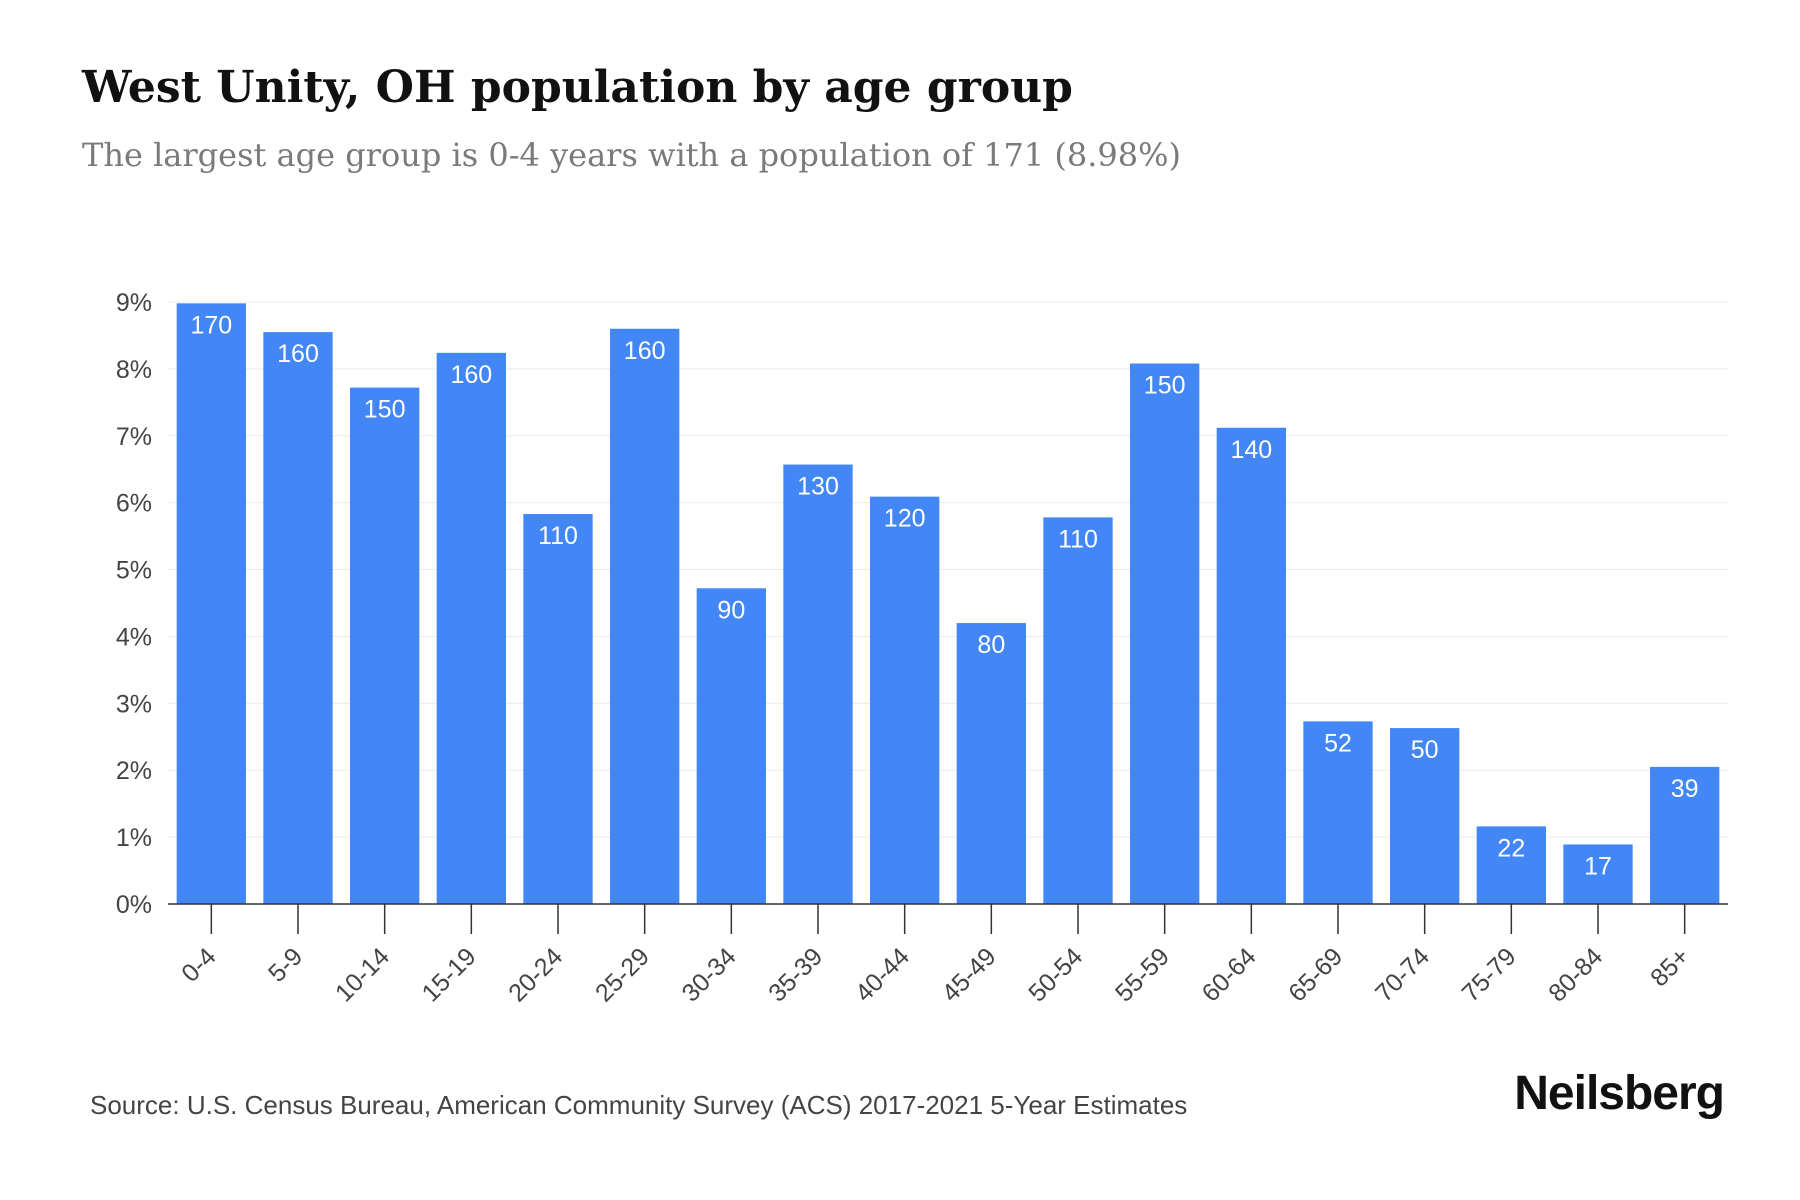  I want to click on y-tick-label: 1%, so click(134, 838).